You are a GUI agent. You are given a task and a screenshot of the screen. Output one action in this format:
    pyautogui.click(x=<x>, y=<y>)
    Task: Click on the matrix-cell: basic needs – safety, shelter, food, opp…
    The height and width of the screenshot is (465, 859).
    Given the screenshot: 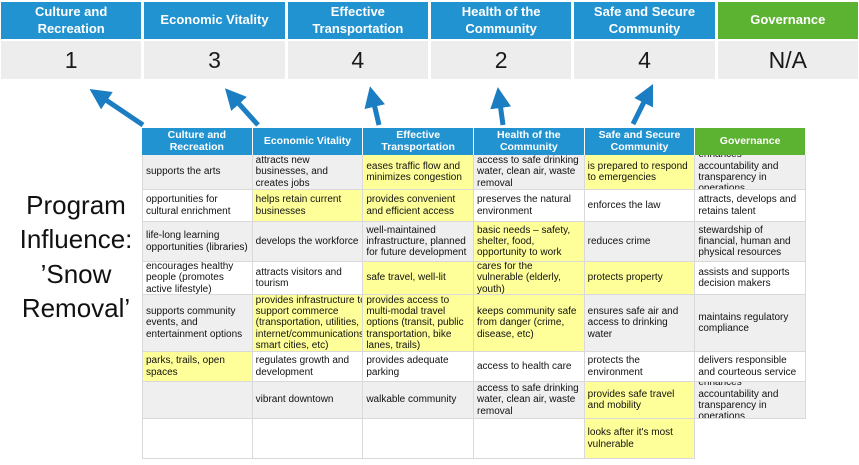 What is the action you would take?
    pyautogui.click(x=529, y=242)
    